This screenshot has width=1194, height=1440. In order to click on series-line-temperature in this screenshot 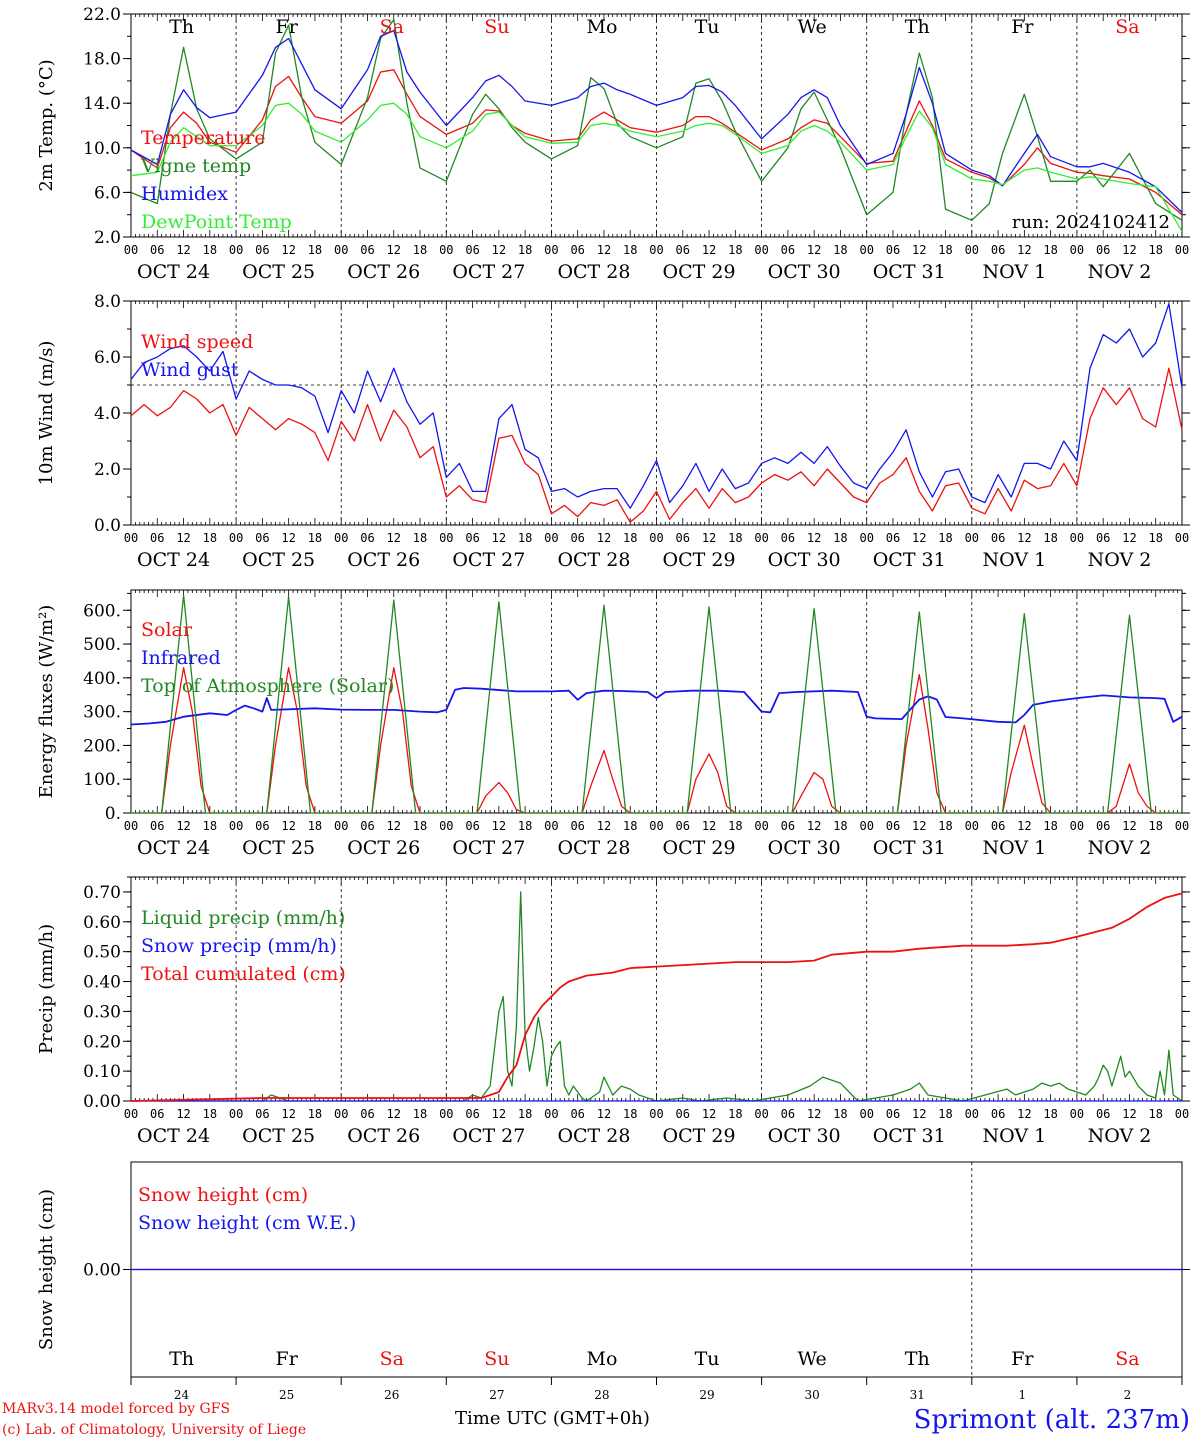, I will do `click(656, 142)`.